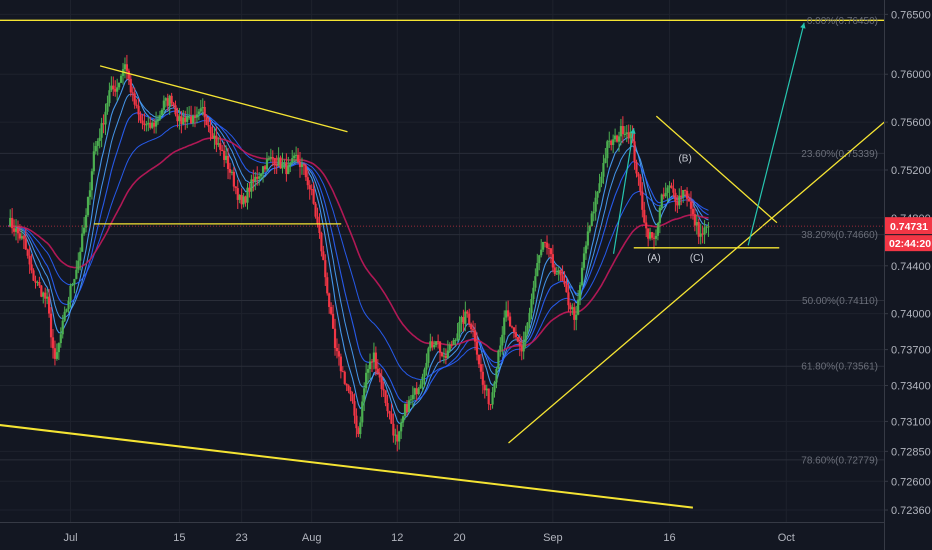 The width and height of the screenshot is (932, 550). I want to click on time-axis: Jul 15 23 Aug 12 20 Sep 16 Oct, so click(442, 534).